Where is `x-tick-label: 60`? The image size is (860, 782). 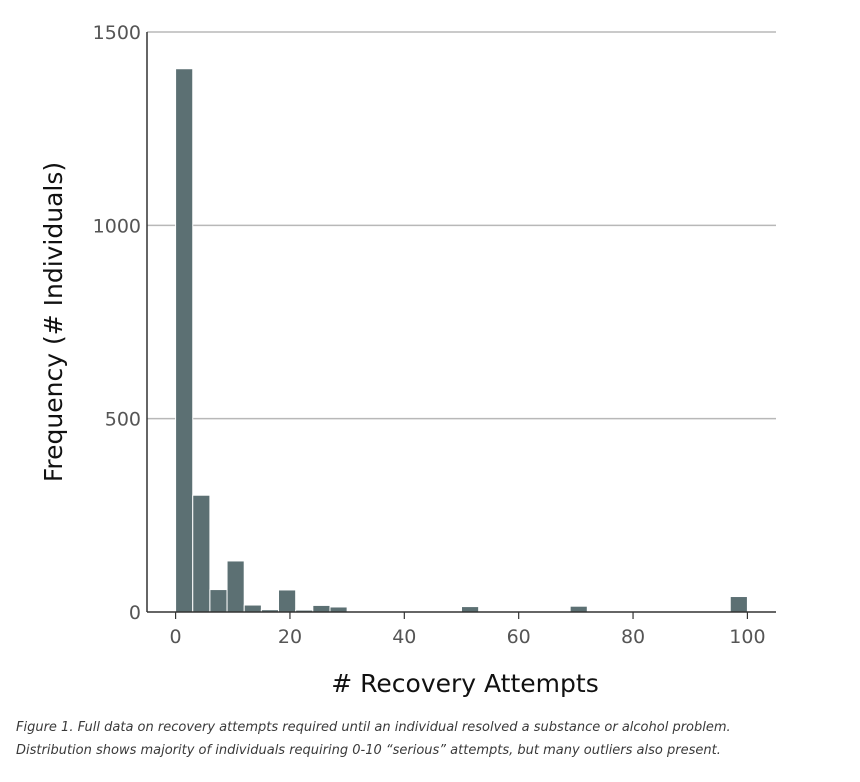
x-tick-label: 60 is located at coordinates (519, 637).